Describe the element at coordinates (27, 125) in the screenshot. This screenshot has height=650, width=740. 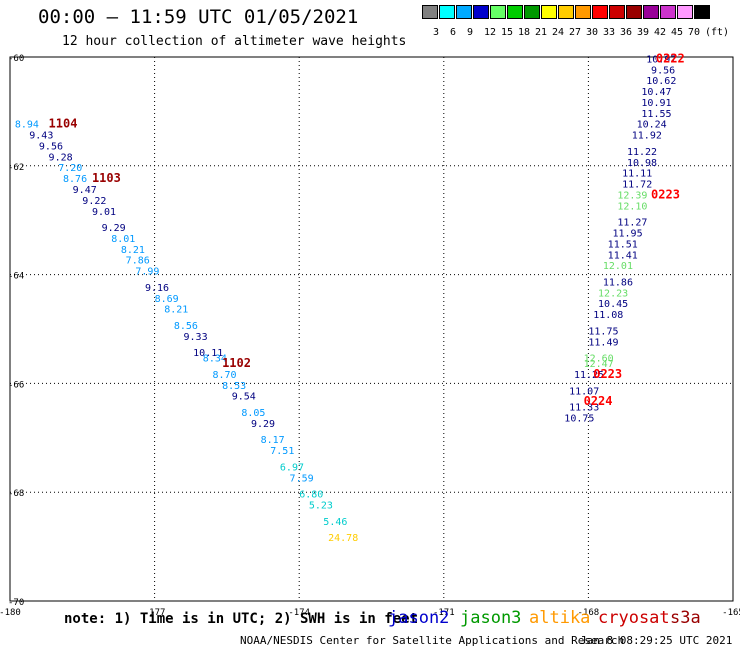
I see `wave-height-label: 8.94` at that location.